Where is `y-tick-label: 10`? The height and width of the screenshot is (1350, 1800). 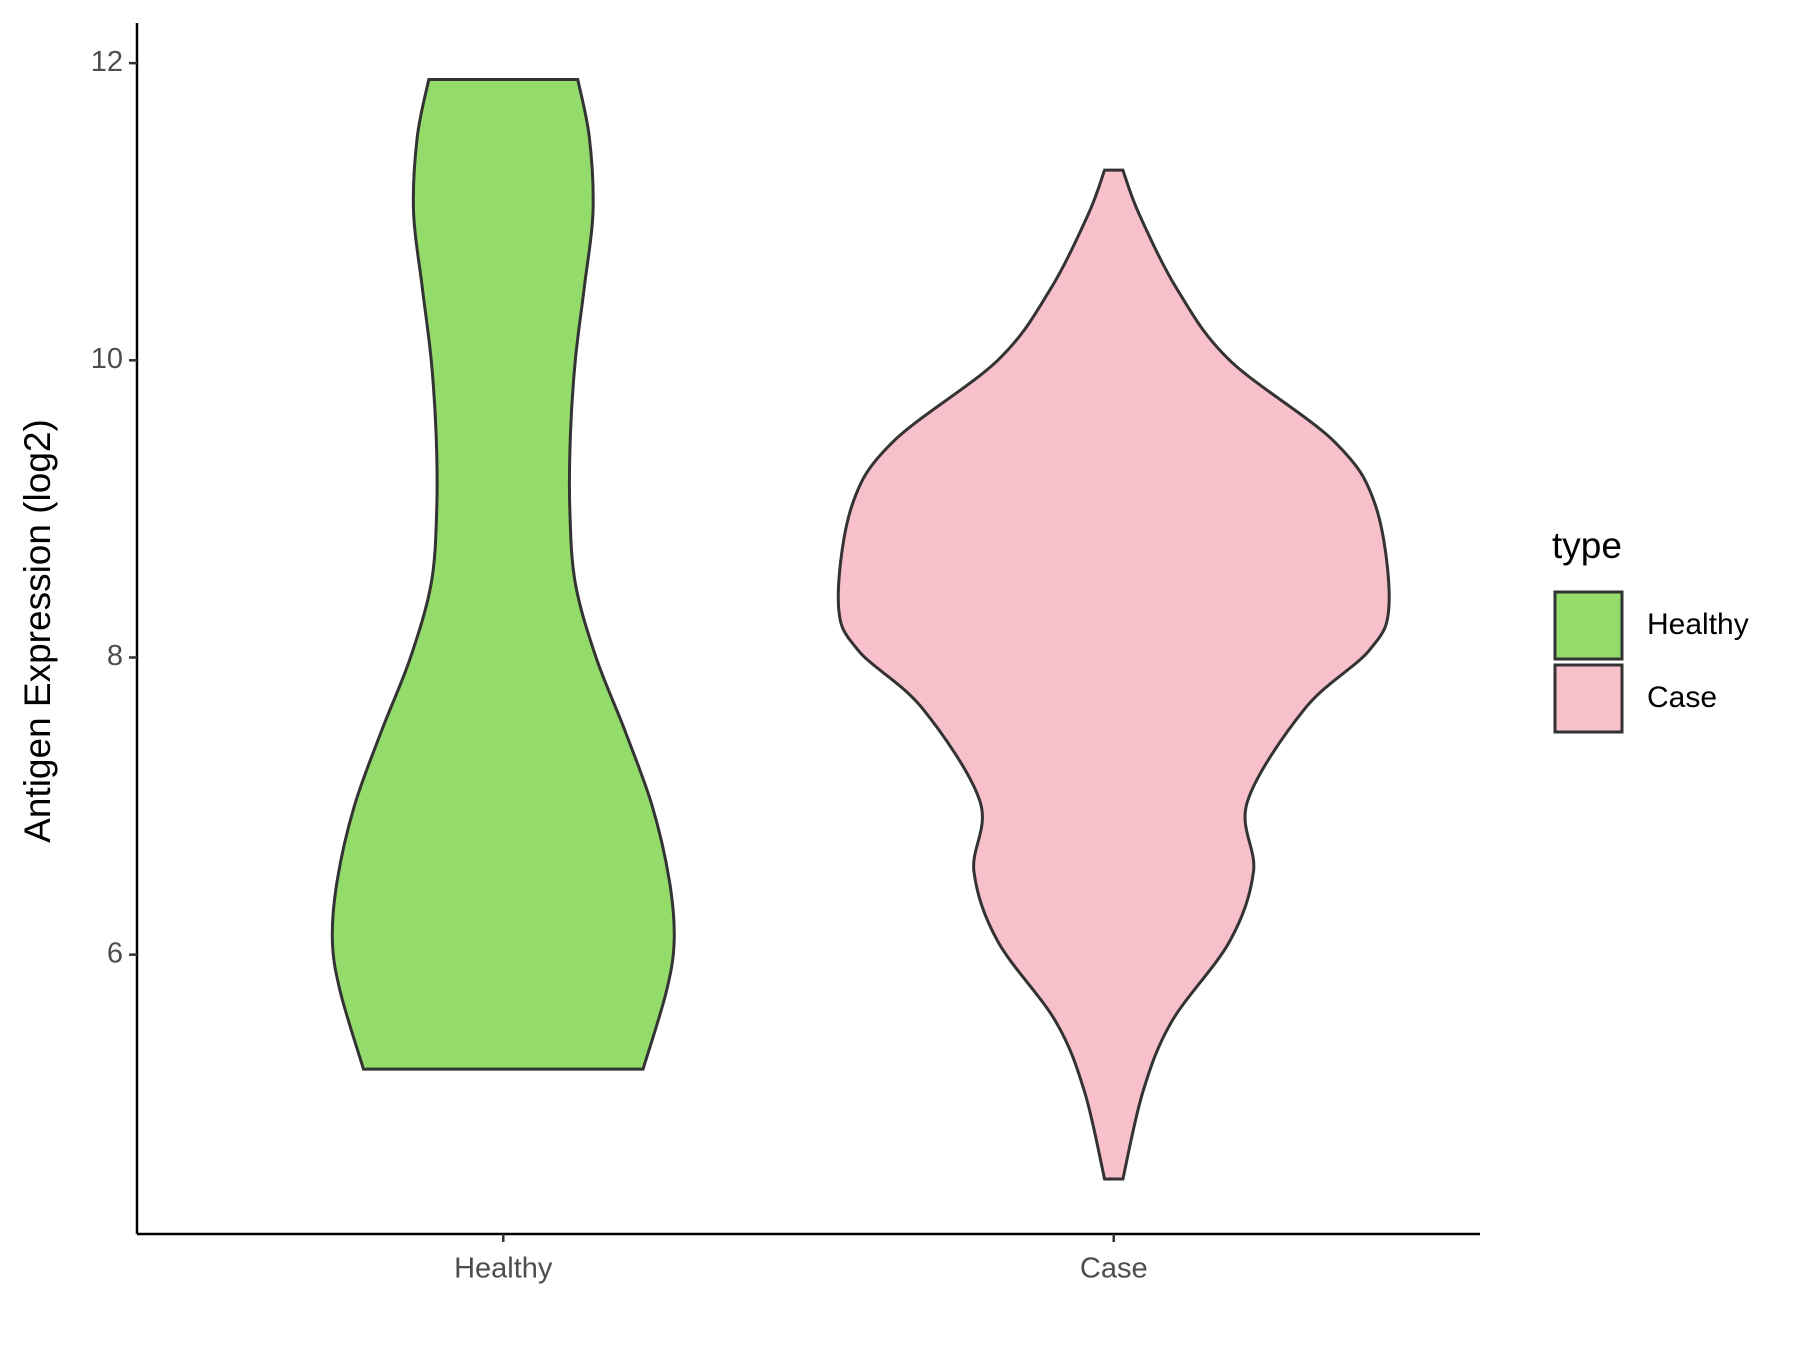
y-tick-label: 10 is located at coordinates (107, 359).